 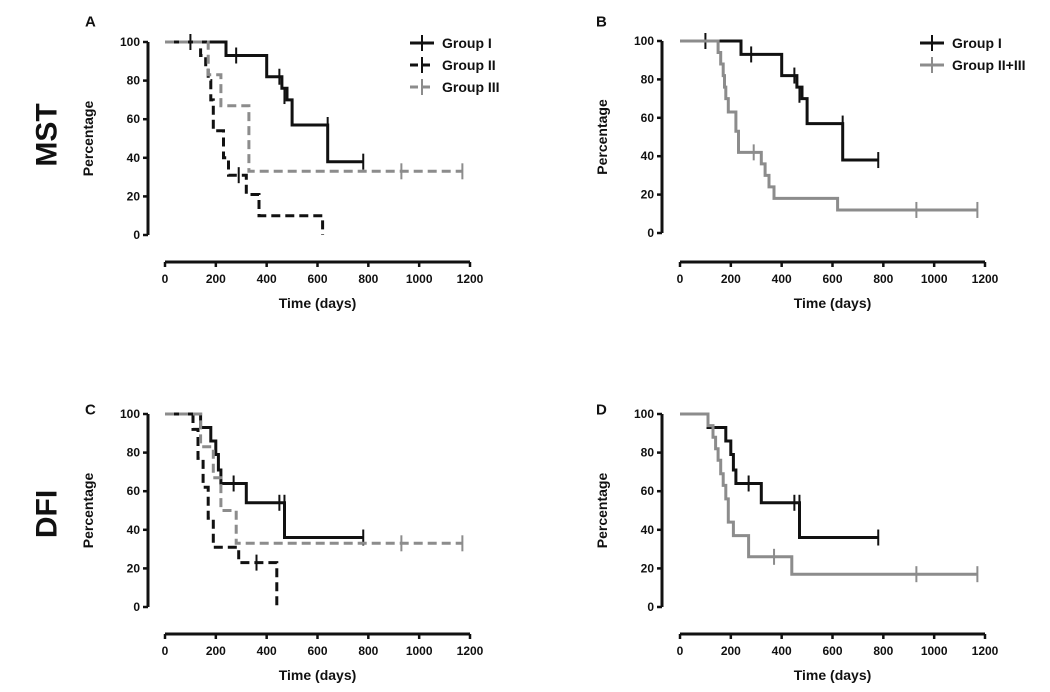 I want to click on row-label-dfi: DFI, so click(x=47, y=514).